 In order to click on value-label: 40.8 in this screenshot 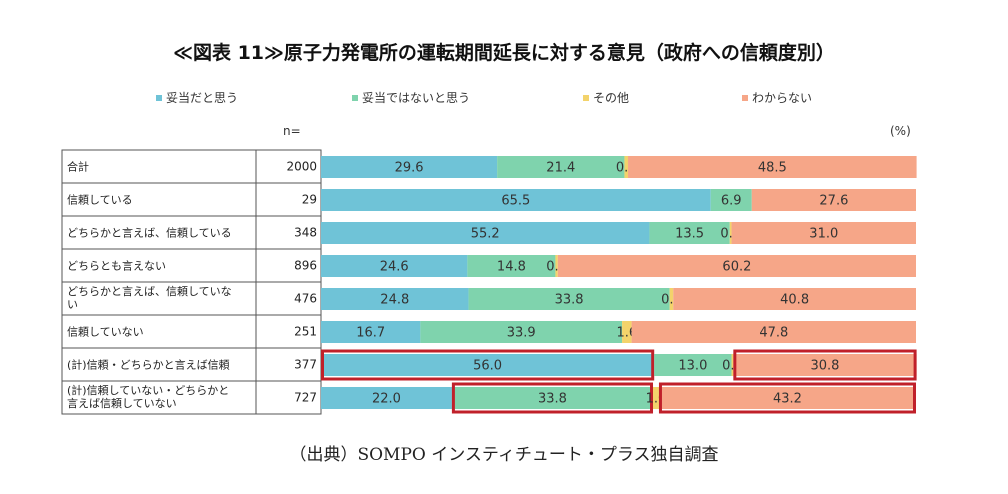, I will do `click(794, 300)`.